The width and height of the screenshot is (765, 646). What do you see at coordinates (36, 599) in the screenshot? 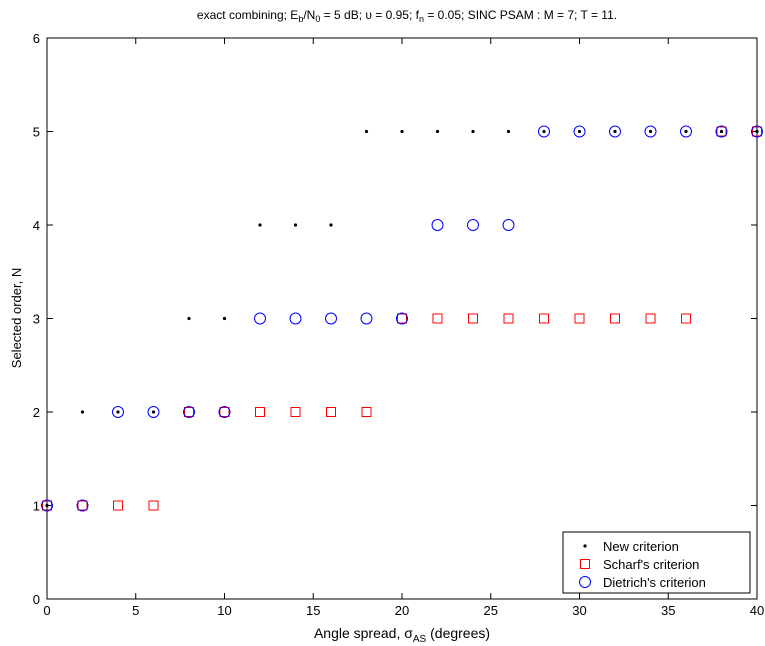
I see `y-tick-label: 0` at bounding box center [36, 599].